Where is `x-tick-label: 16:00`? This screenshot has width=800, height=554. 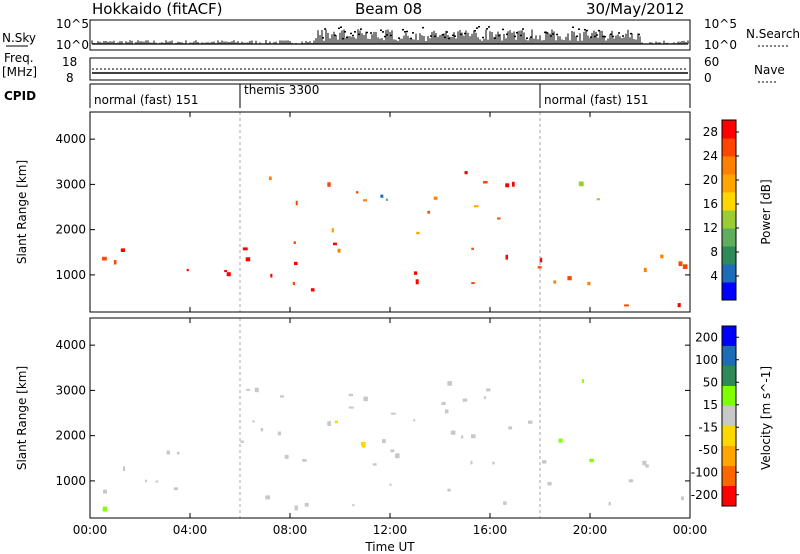
x-tick-label: 16:00 is located at coordinates (490, 530).